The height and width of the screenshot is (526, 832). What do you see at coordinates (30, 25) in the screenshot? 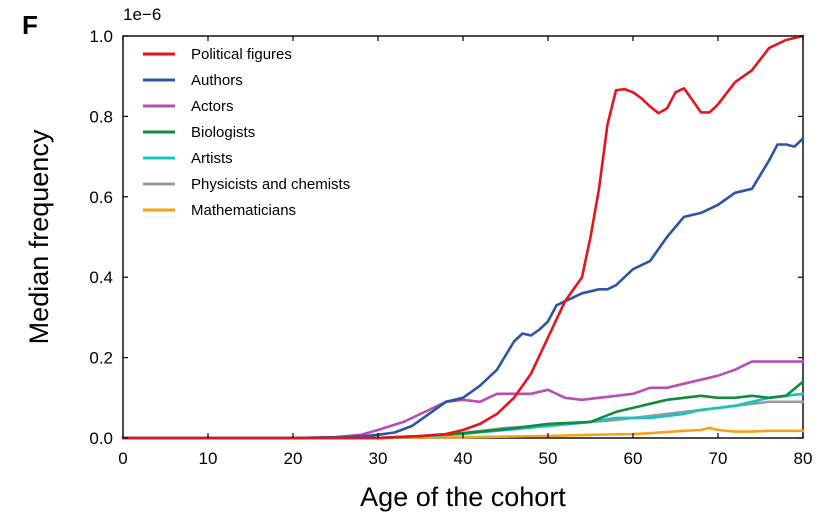
I see `panel-letter: F` at bounding box center [30, 25].